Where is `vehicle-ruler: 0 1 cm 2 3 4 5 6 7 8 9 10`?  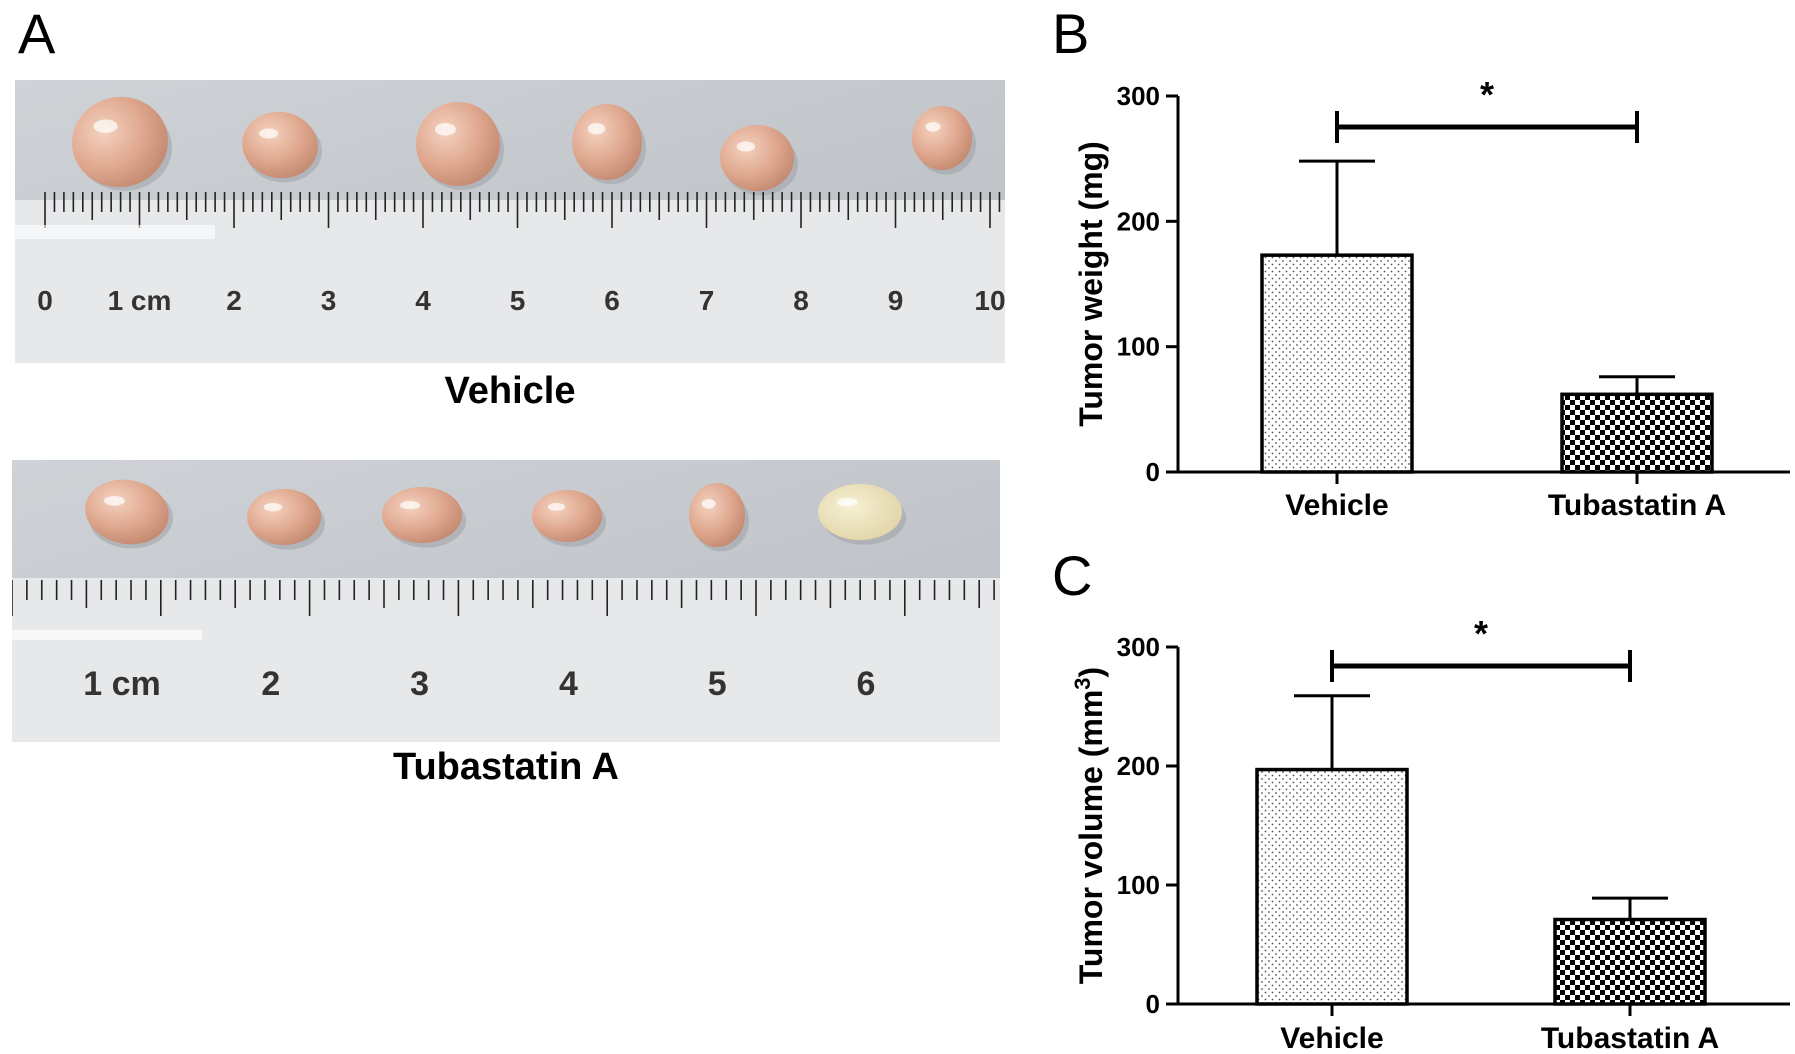
vehicle-ruler: 0 1 cm 2 3 4 5 6 7 8 9 10 is located at coordinates (510, 277).